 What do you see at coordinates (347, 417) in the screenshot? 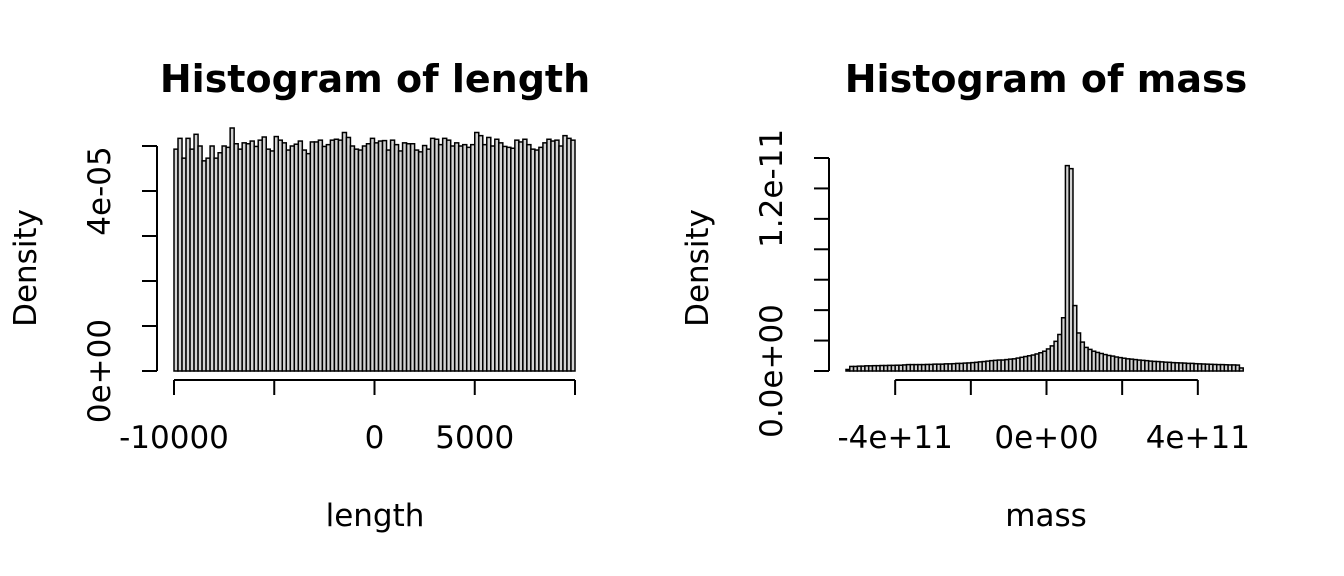
I see `x-axis: -10000 0 5000` at bounding box center [347, 417].